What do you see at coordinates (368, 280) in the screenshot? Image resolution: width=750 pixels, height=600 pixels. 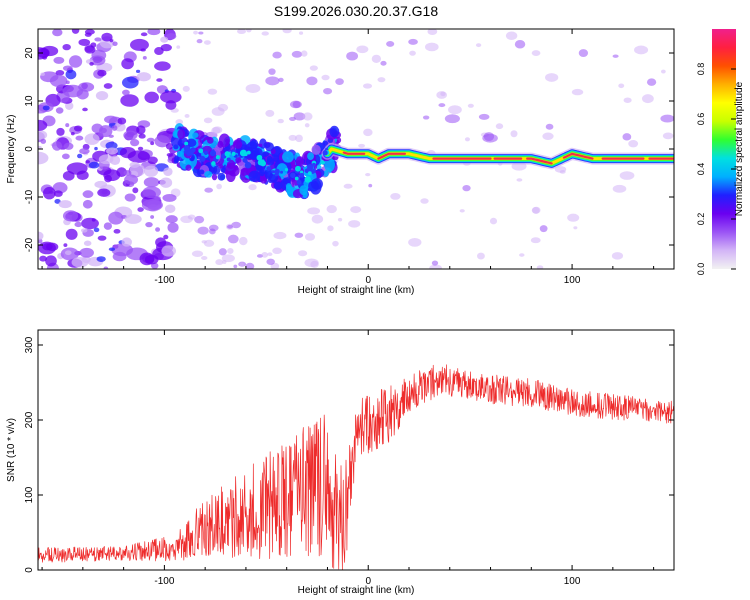 I see `spectrogram-x-tick-label: 0` at bounding box center [368, 280].